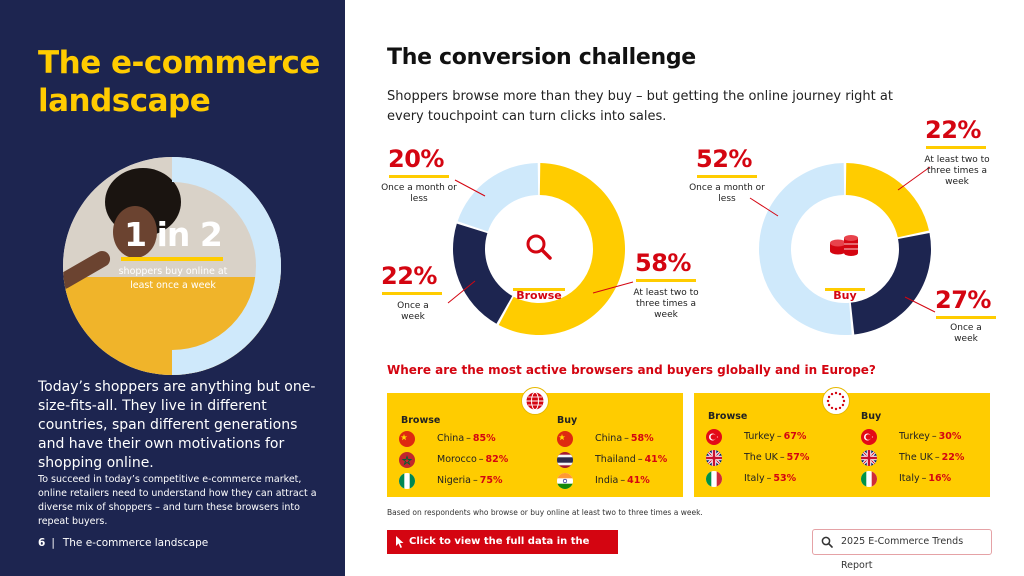 The width and height of the screenshot is (1024, 576). I want to click on morocco-flag-icon, so click(407, 460).